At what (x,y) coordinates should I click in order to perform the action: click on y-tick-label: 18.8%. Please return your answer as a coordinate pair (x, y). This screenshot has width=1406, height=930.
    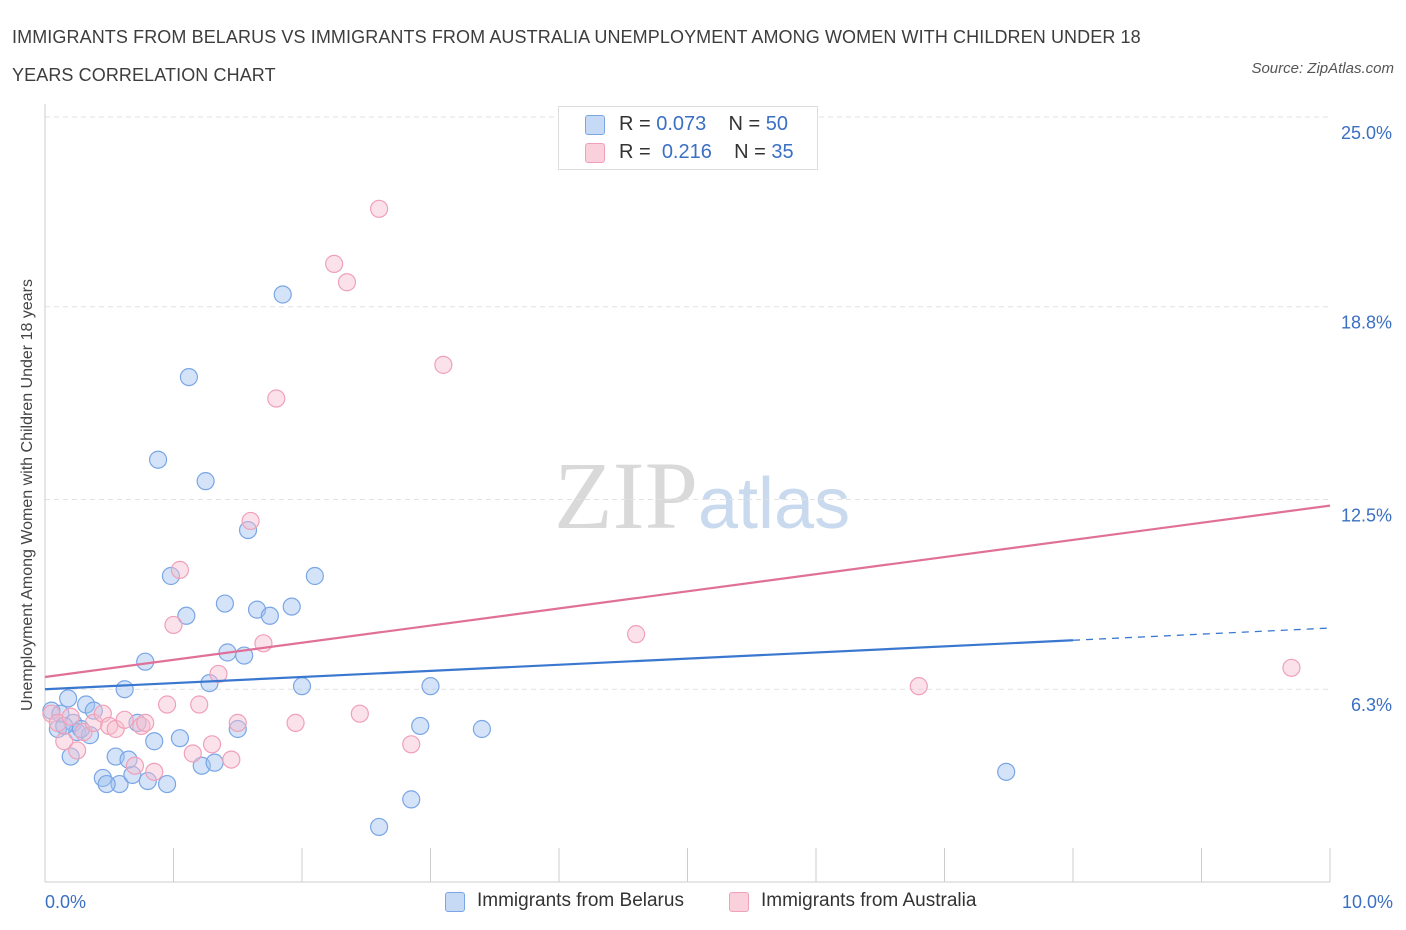
    Looking at the image, I should click on (1366, 323).